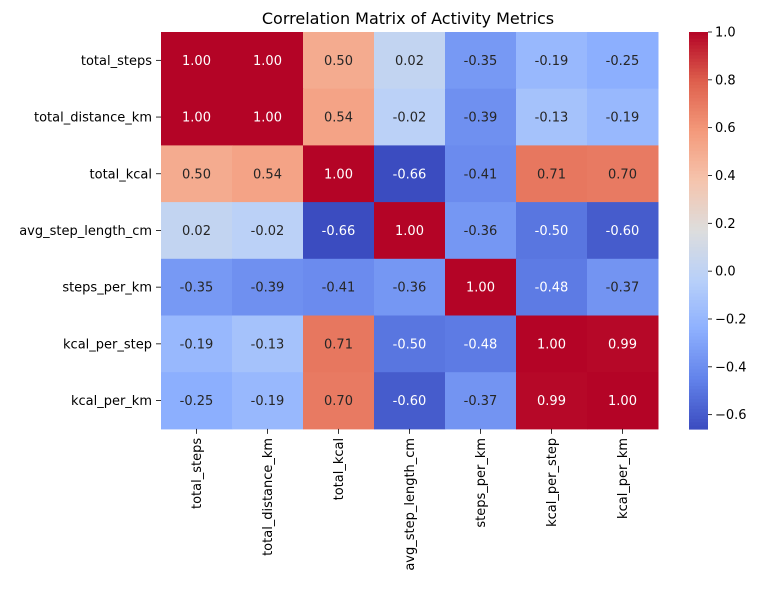  I want to click on cell-value-label: -0.66, so click(410, 174).